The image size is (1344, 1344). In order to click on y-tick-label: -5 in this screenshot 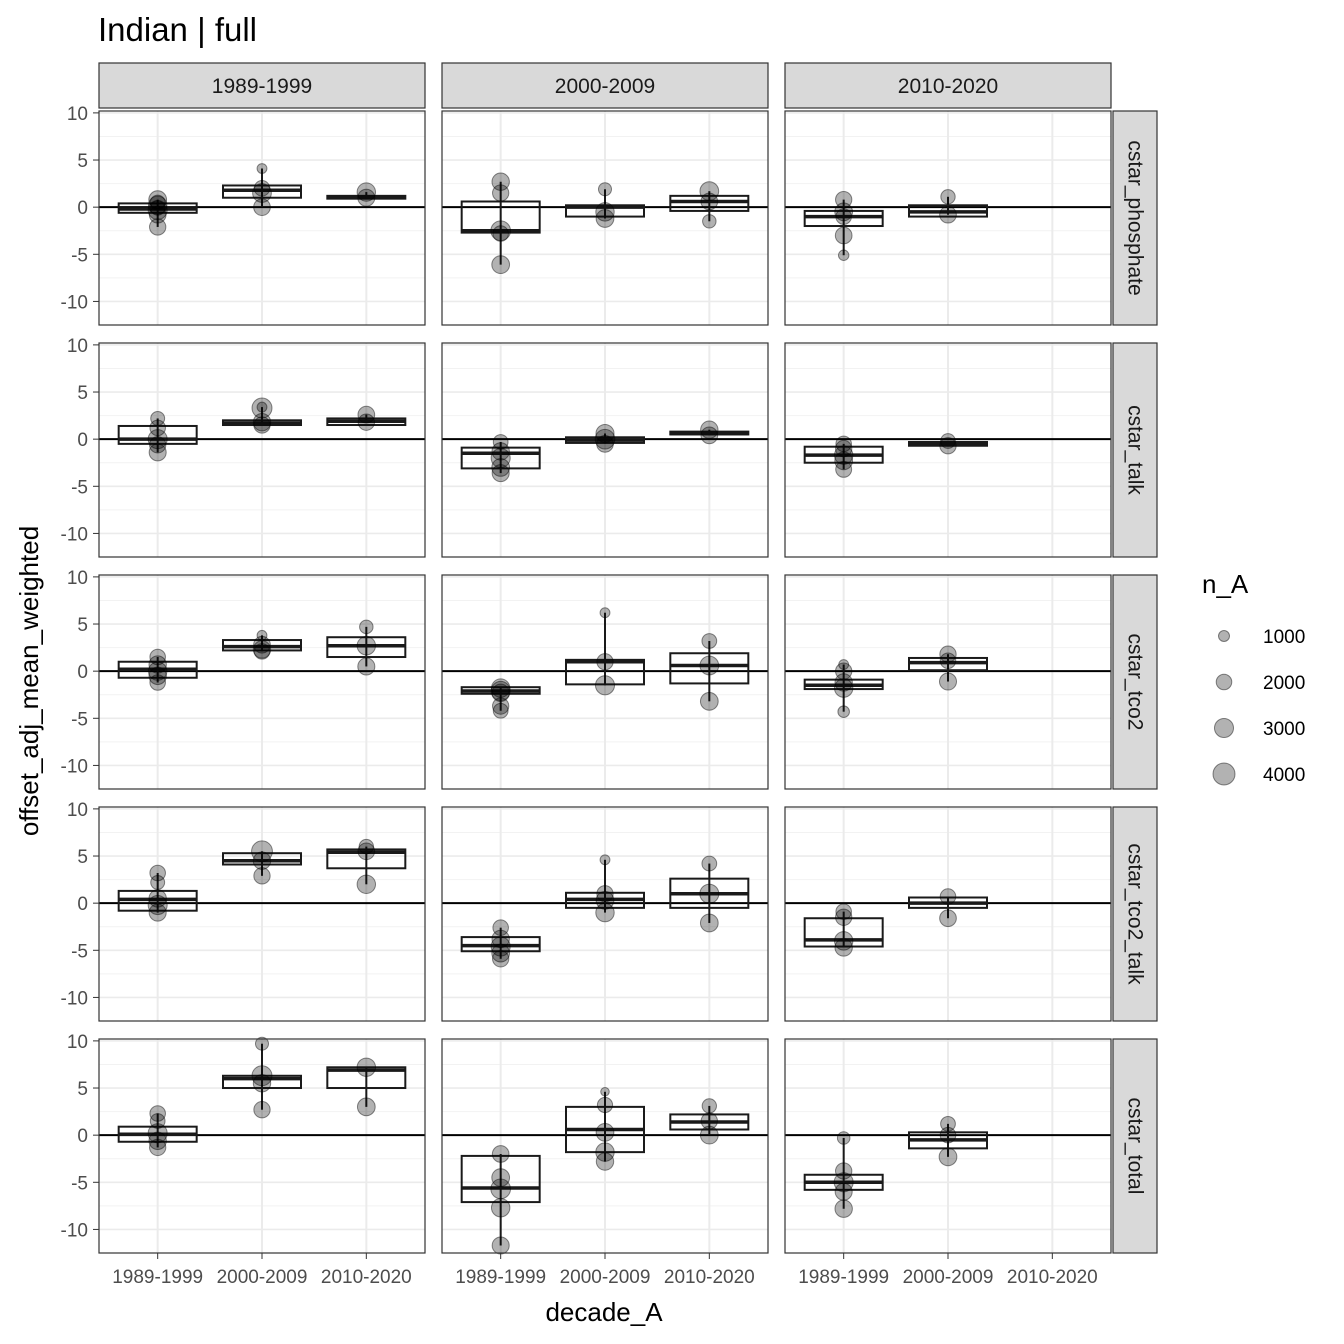, I will do `click(79, 719)`.